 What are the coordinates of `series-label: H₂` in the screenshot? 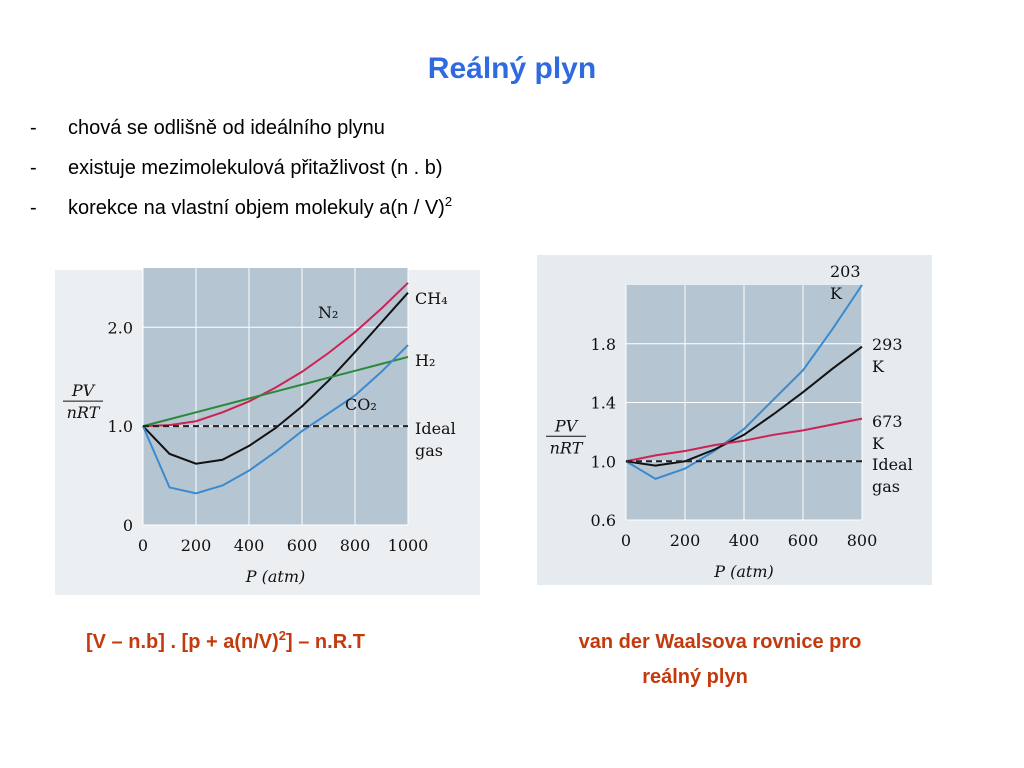 It's located at (425, 360).